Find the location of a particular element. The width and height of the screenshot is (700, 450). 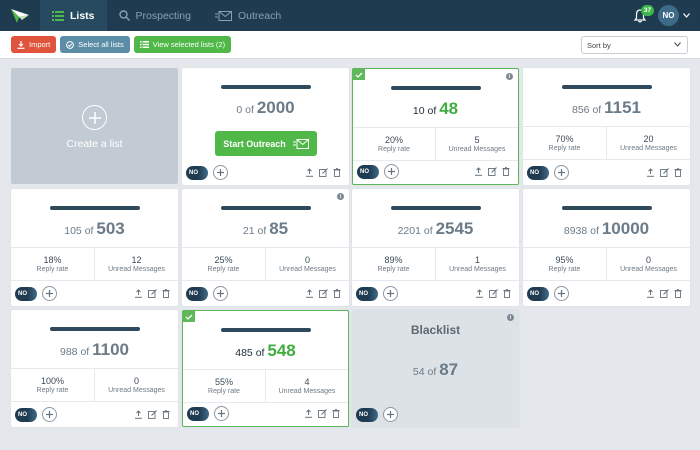

card-stats: 89% Reply rate 1 Unread Messages is located at coordinates (435, 264).